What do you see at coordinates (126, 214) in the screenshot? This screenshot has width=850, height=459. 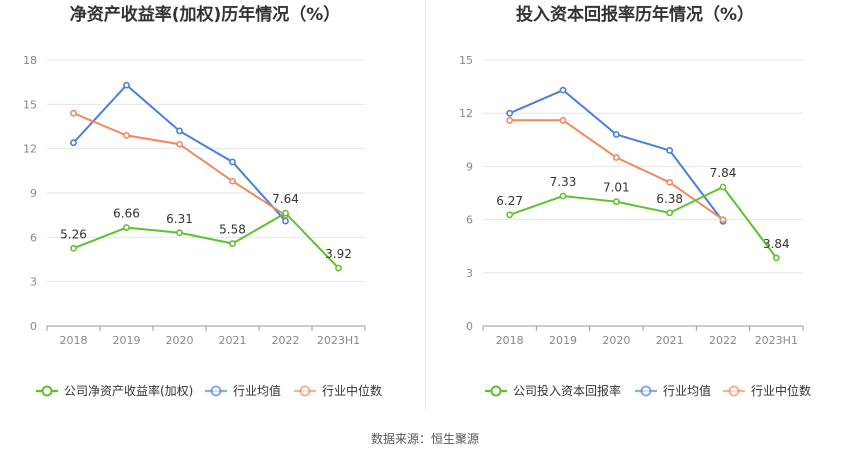 I see `data-label: 6.66` at bounding box center [126, 214].